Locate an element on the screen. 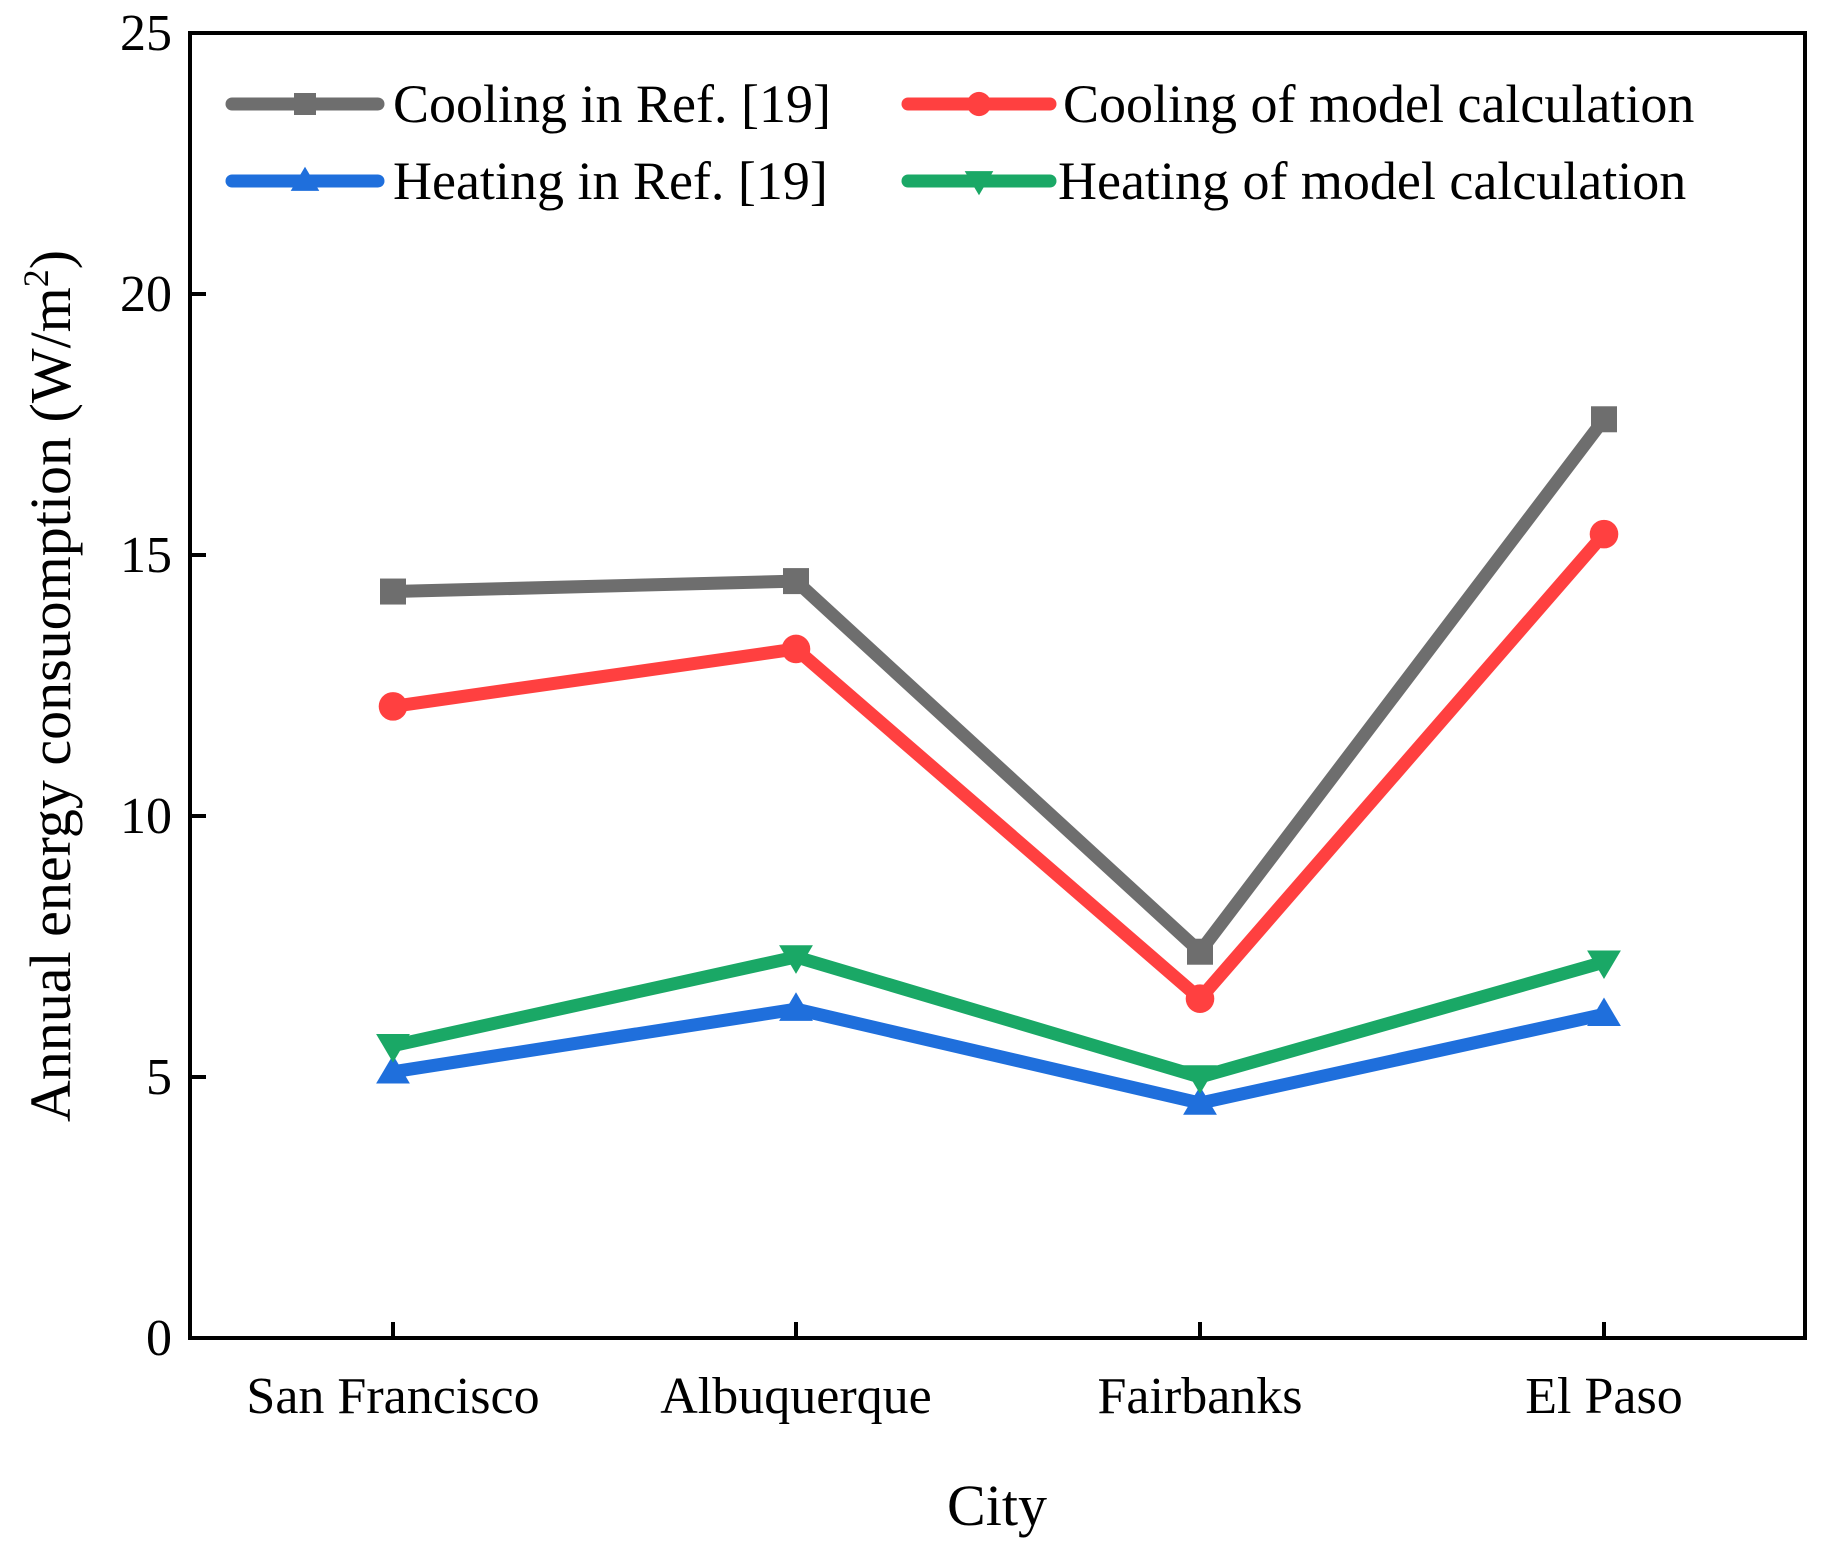  y-tick-label: 0 is located at coordinates (159, 1338).